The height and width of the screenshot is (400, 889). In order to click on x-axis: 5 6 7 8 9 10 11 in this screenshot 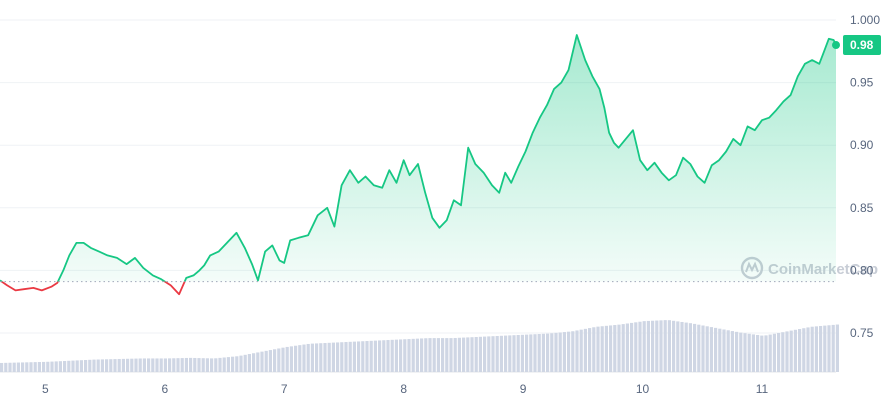, I will do `click(405, 389)`.